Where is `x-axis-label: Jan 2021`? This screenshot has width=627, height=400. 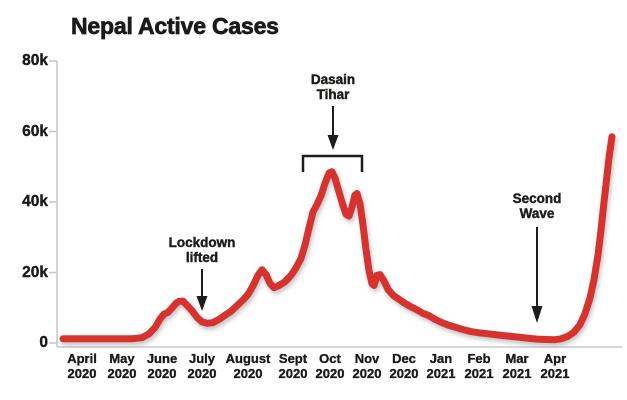
x-axis-label: Jan 2021 is located at coordinates (441, 366).